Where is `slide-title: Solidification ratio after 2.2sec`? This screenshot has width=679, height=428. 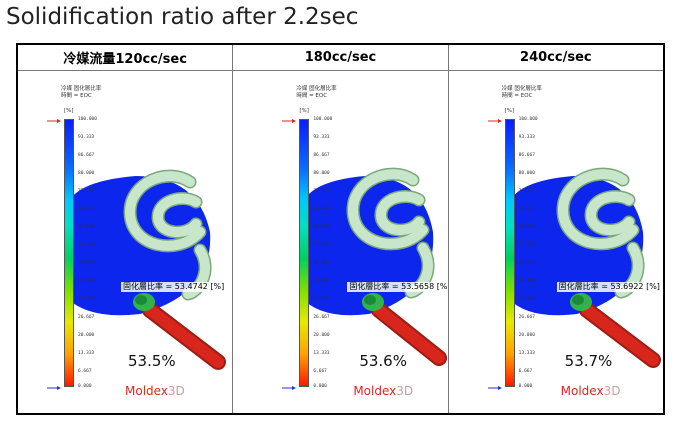 slide-title: Solidification ratio after 2.2sec is located at coordinates (182, 17).